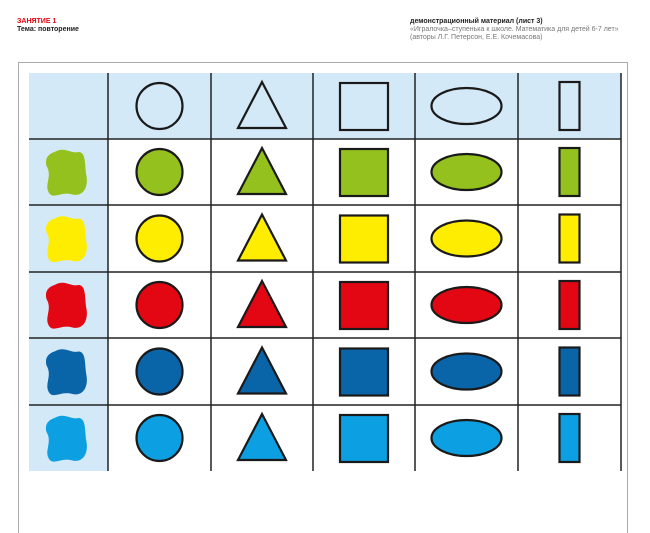 Image resolution: width=650 pixels, height=533 pixels. What do you see at coordinates (262, 170) in the screenshot?
I see `green-triangle` at bounding box center [262, 170].